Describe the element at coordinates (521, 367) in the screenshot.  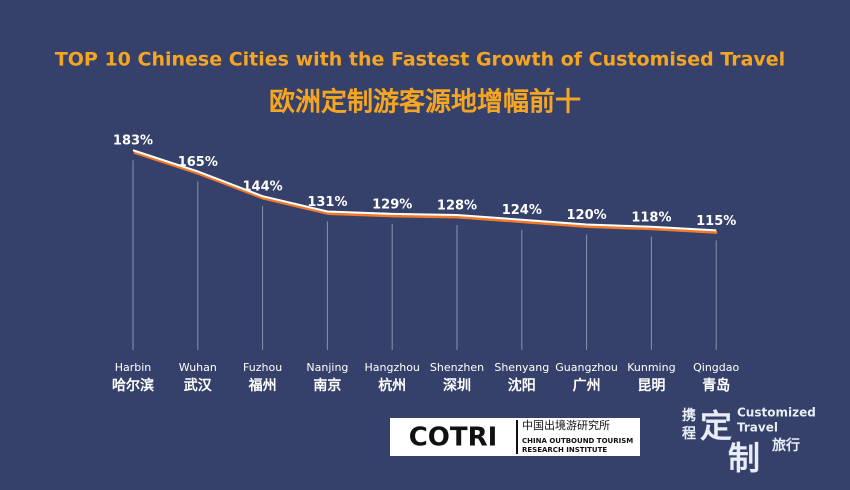
I see `x-tick-label: Shenyang` at that location.